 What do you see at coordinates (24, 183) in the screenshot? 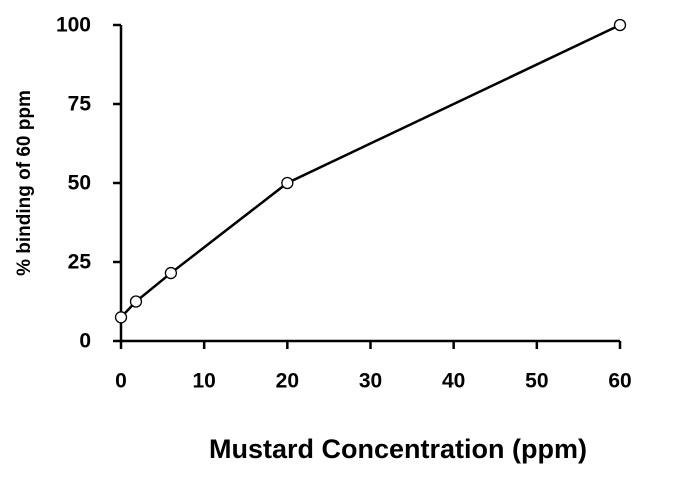
I see `y-axis-title: % binding of 60 ppm` at bounding box center [24, 183].